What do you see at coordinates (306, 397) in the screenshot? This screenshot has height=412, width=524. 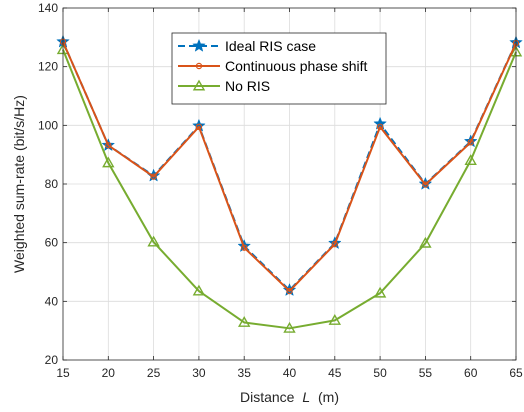 I see `x-axis-label-variable: L` at bounding box center [306, 397].